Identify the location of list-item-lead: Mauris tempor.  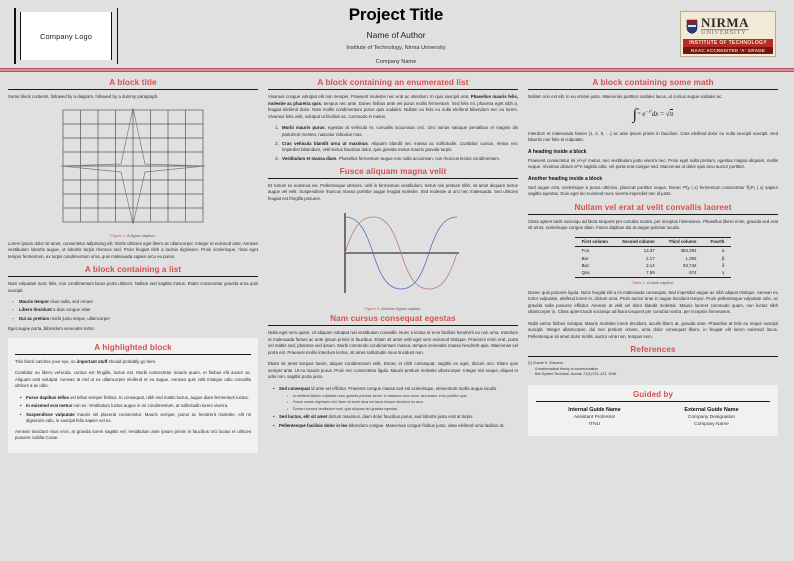
(34, 302).